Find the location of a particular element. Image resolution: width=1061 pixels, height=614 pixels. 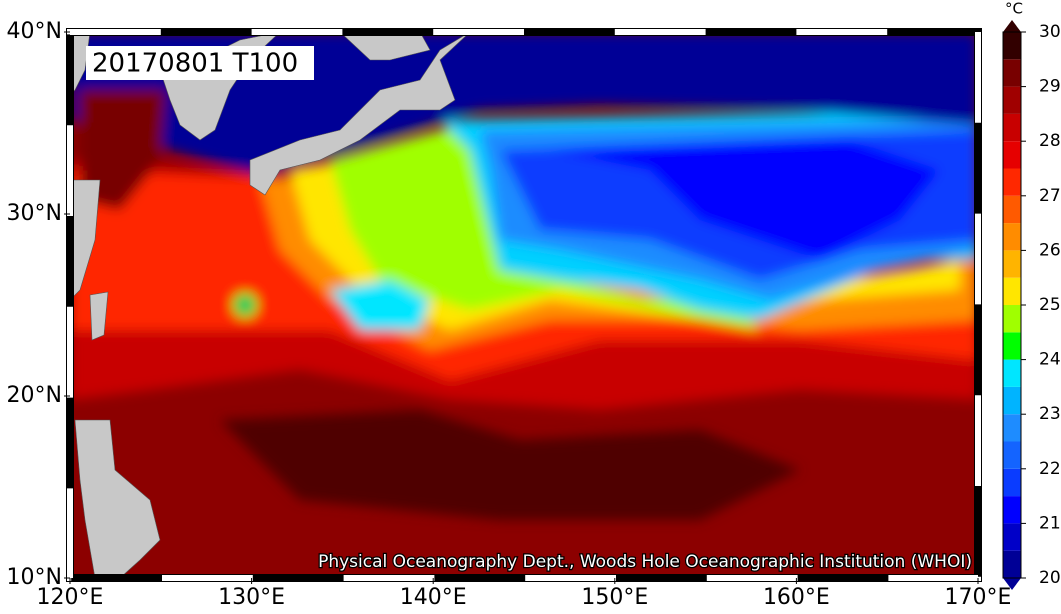

colorbar-tick-label: 26 is located at coordinates (1050, 250).